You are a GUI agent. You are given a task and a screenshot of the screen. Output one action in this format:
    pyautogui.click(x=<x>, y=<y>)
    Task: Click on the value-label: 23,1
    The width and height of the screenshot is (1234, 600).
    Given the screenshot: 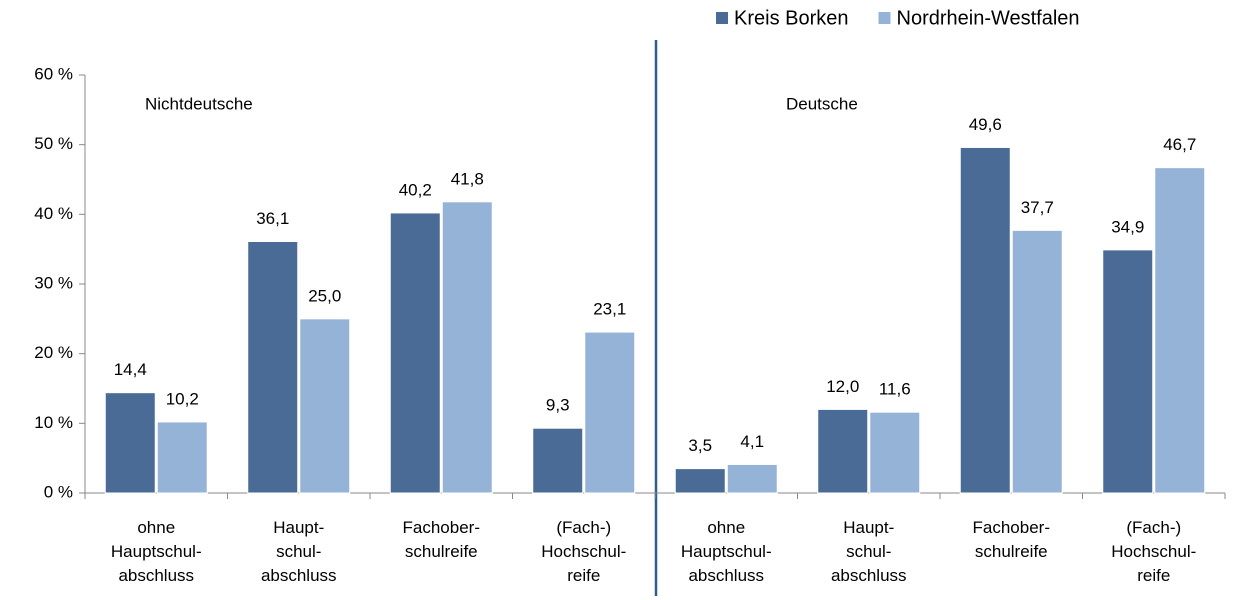 What is the action you would take?
    pyautogui.click(x=609, y=309)
    